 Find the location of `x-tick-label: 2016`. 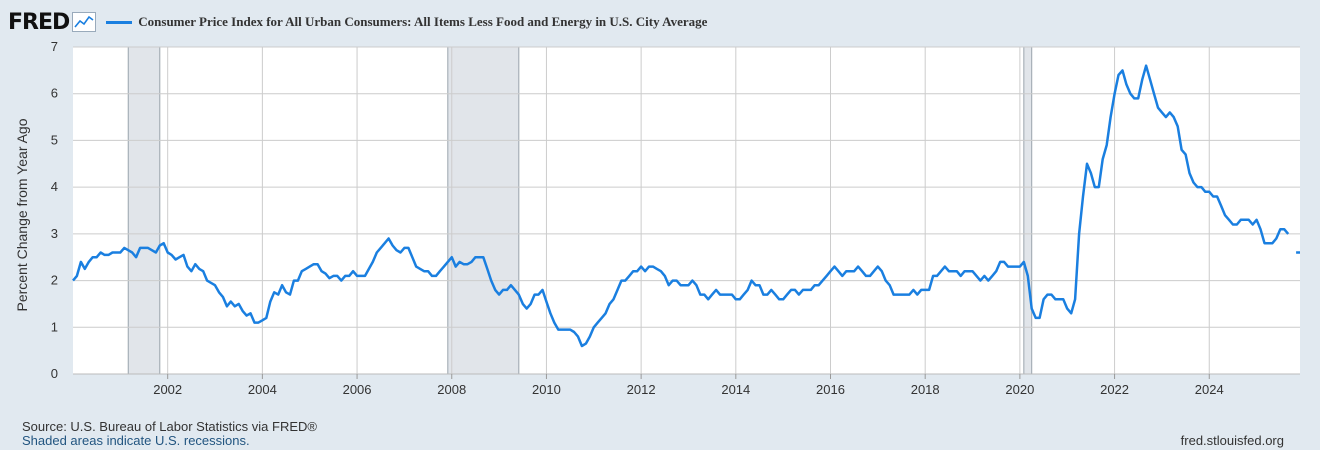

x-tick-label: 2016 is located at coordinates (830, 389).